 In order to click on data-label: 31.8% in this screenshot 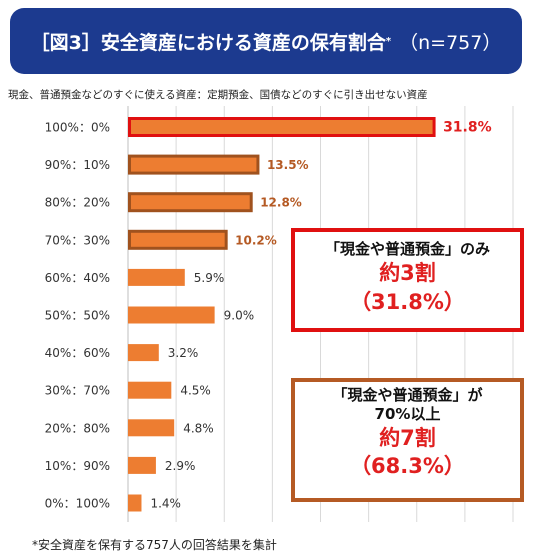, I will do `click(467, 128)`.